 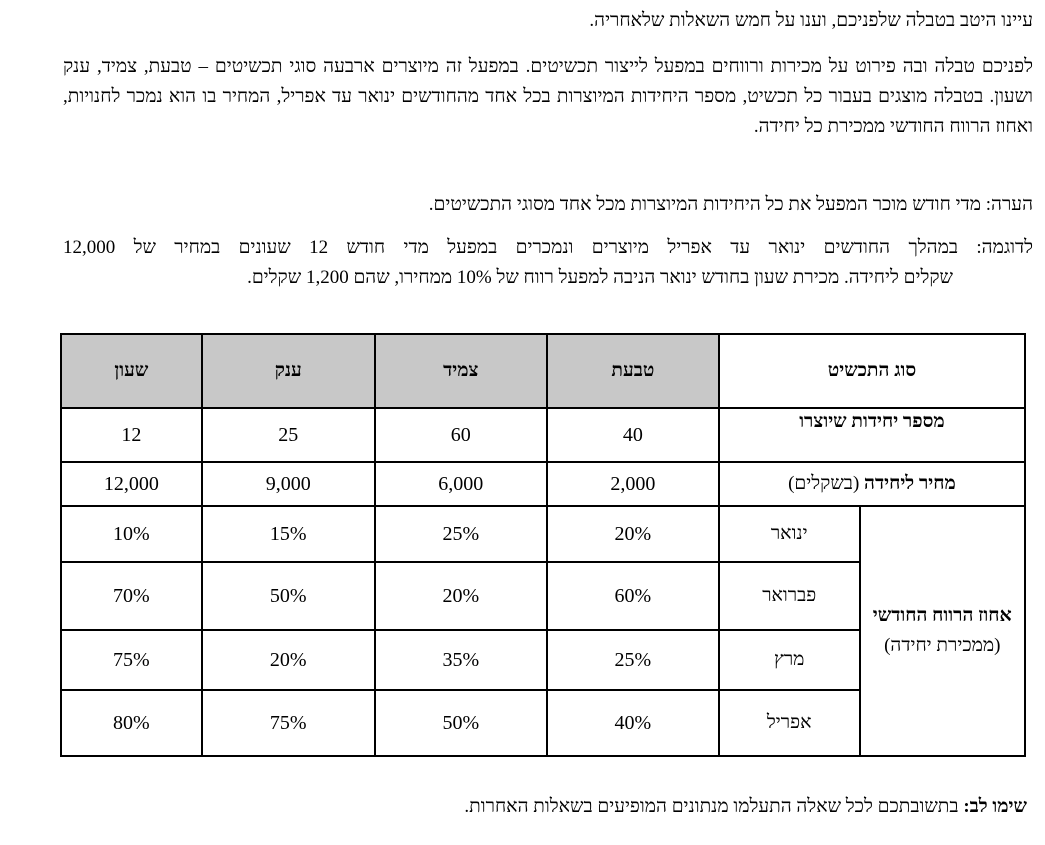 I want to click on header-col-1: צמיד, so click(x=460, y=371).